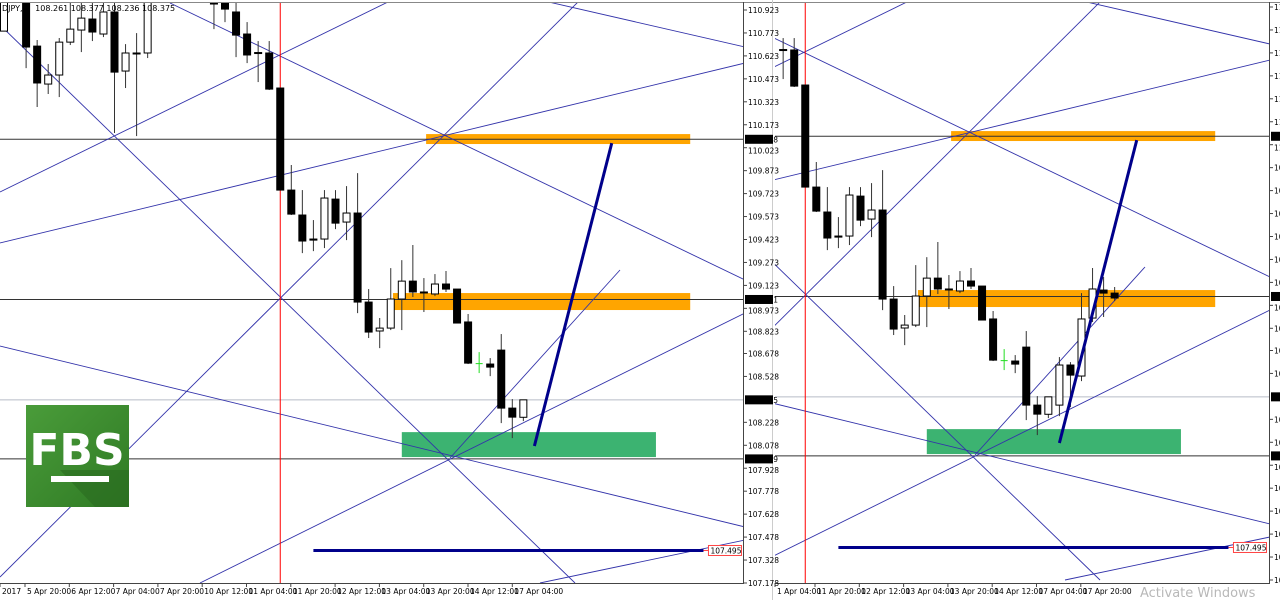 Image resolution: width=1280 pixels, height=600 pixels. I want to click on support-zone, so click(528, 445).